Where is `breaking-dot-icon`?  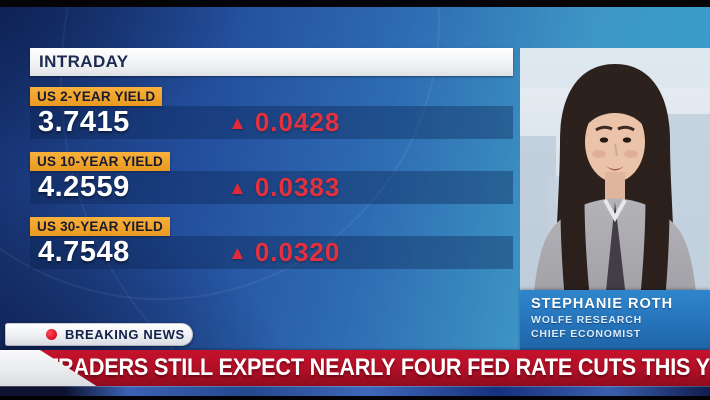 breaking-dot-icon is located at coordinates (51, 334).